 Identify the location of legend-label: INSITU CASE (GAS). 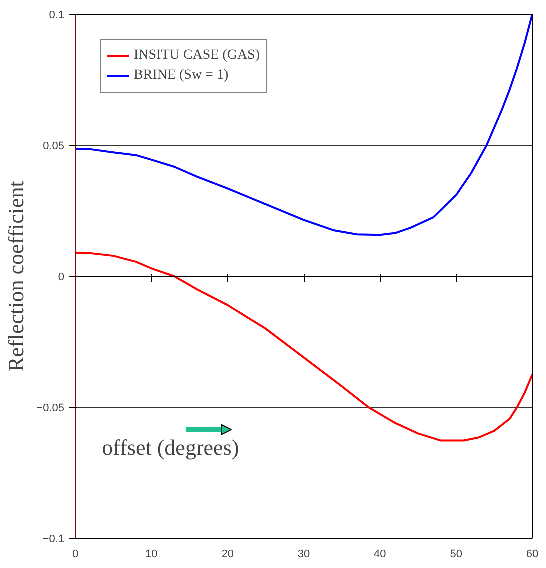
(197, 56).